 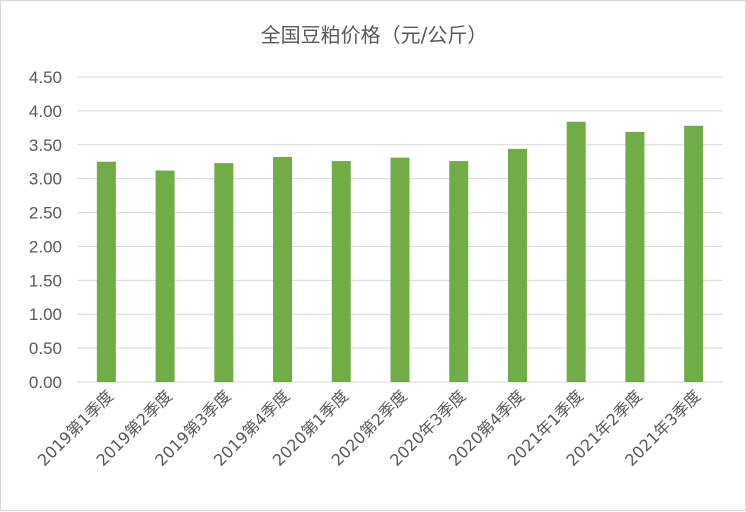 What do you see at coordinates (45, 111) in the screenshot?
I see `y-tick-label: 4.00` at bounding box center [45, 111].